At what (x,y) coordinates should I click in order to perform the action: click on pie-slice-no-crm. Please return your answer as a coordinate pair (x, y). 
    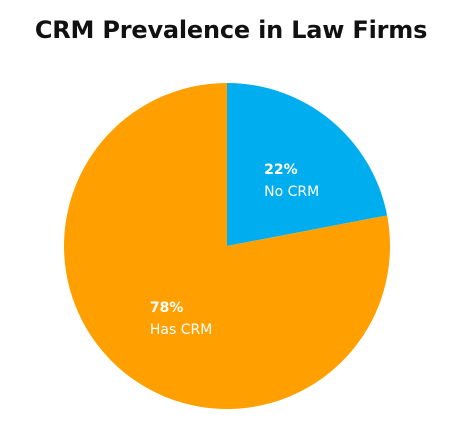
    Looking at the image, I should click on (307, 164).